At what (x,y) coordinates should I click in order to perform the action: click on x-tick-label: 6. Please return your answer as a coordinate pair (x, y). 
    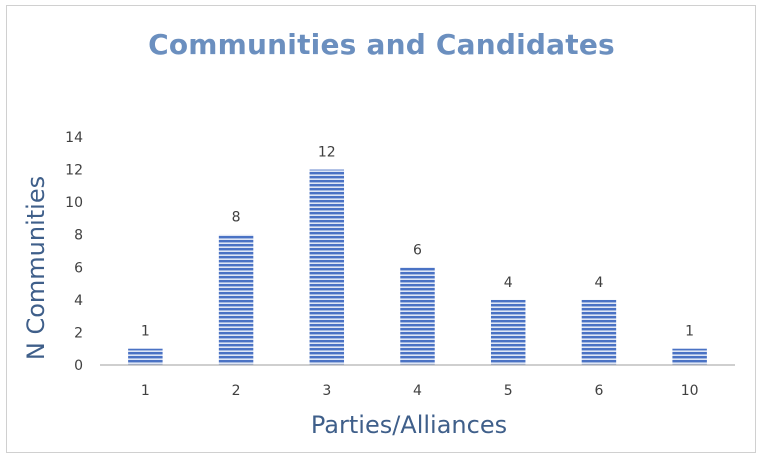
    Looking at the image, I should click on (598, 391).